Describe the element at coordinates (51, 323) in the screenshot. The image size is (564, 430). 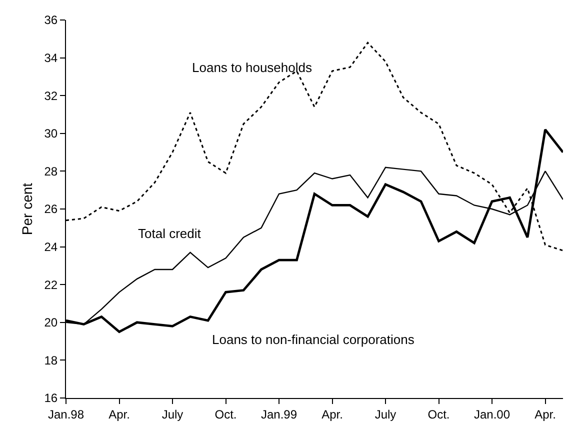
I see `y-tick-label: 20` at that location.